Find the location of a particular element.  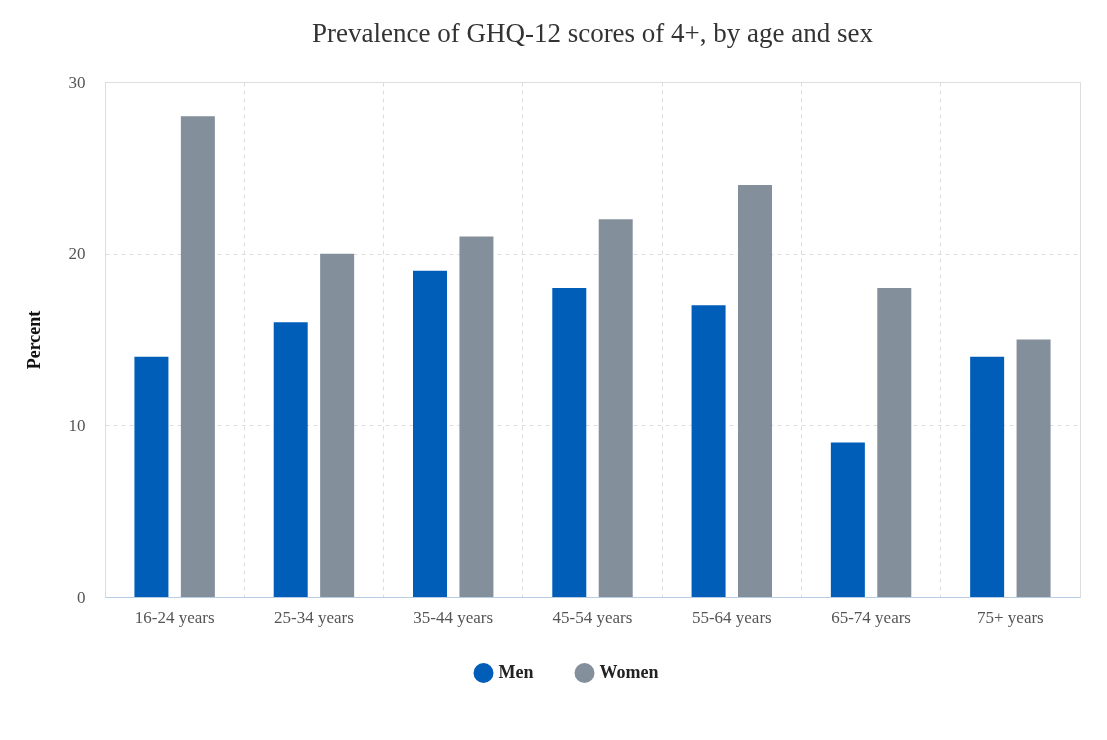

chart-title: Prevalence of GHQ-12 scores of 4+, by age and sex is located at coordinates (592, 33).